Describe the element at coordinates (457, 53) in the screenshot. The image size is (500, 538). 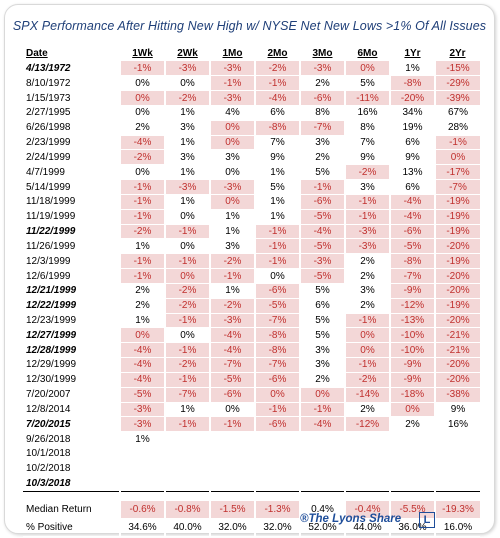
I see `header-2yr: 2Yr` at that location.